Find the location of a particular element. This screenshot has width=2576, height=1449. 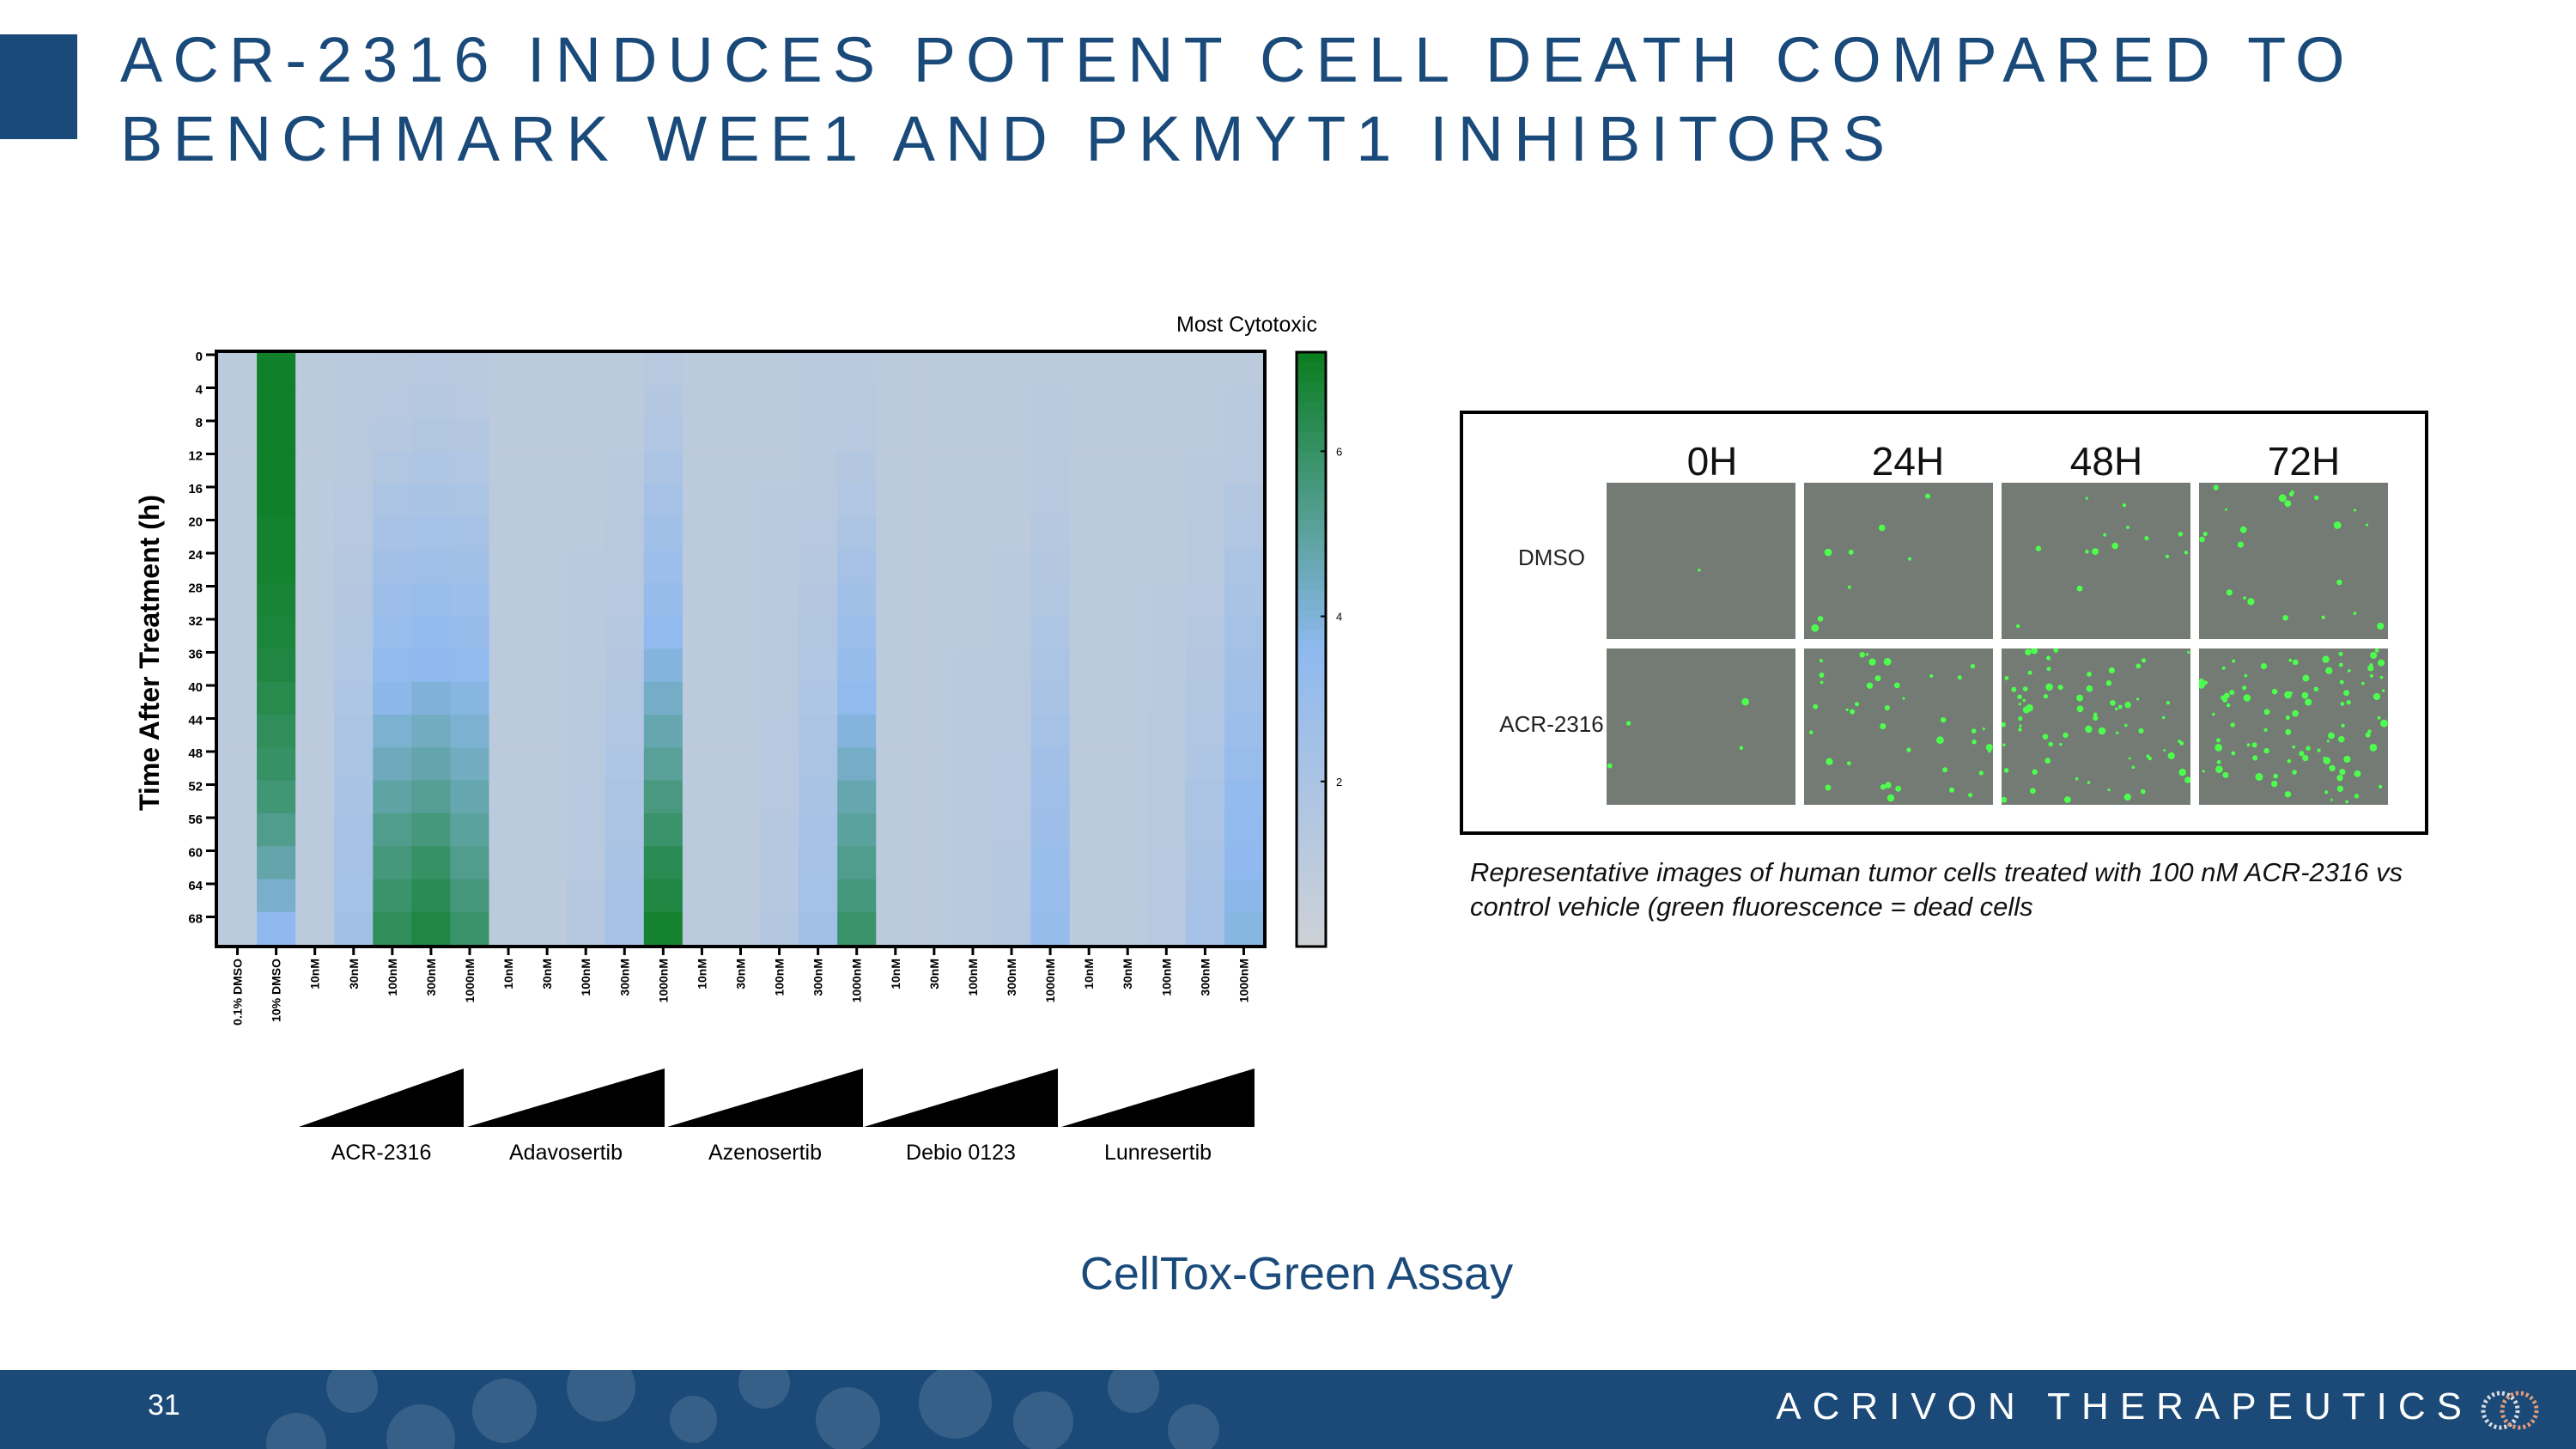

x-tick-label: 10nM is located at coordinates (315, 974).